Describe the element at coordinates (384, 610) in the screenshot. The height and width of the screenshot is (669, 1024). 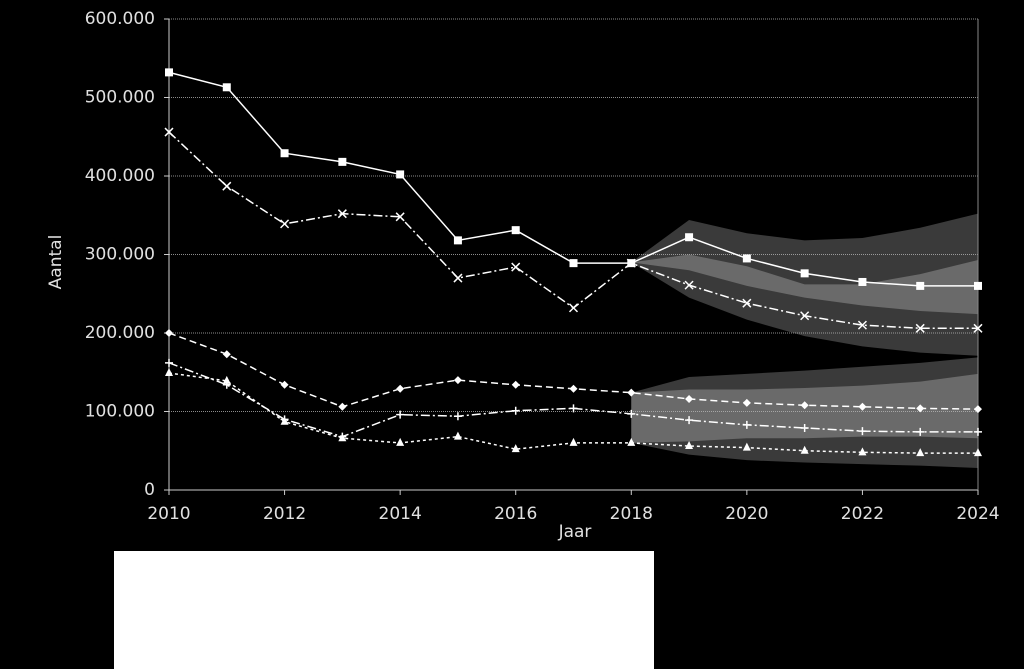
I see `legend-box` at that location.